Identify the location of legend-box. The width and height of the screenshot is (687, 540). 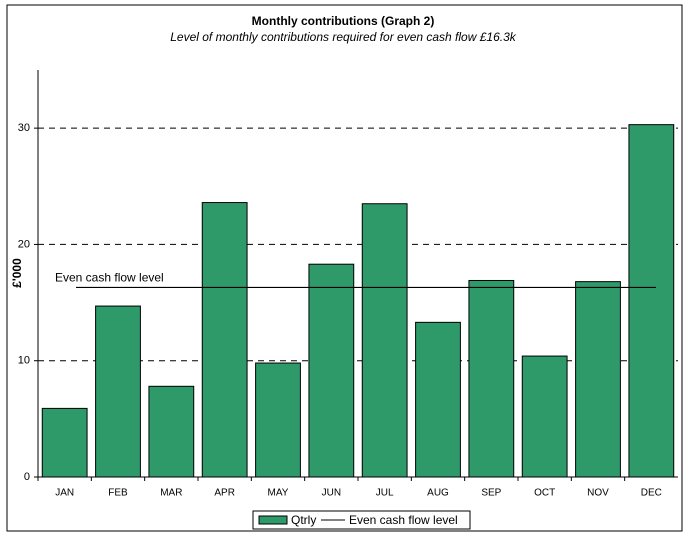
(361, 520).